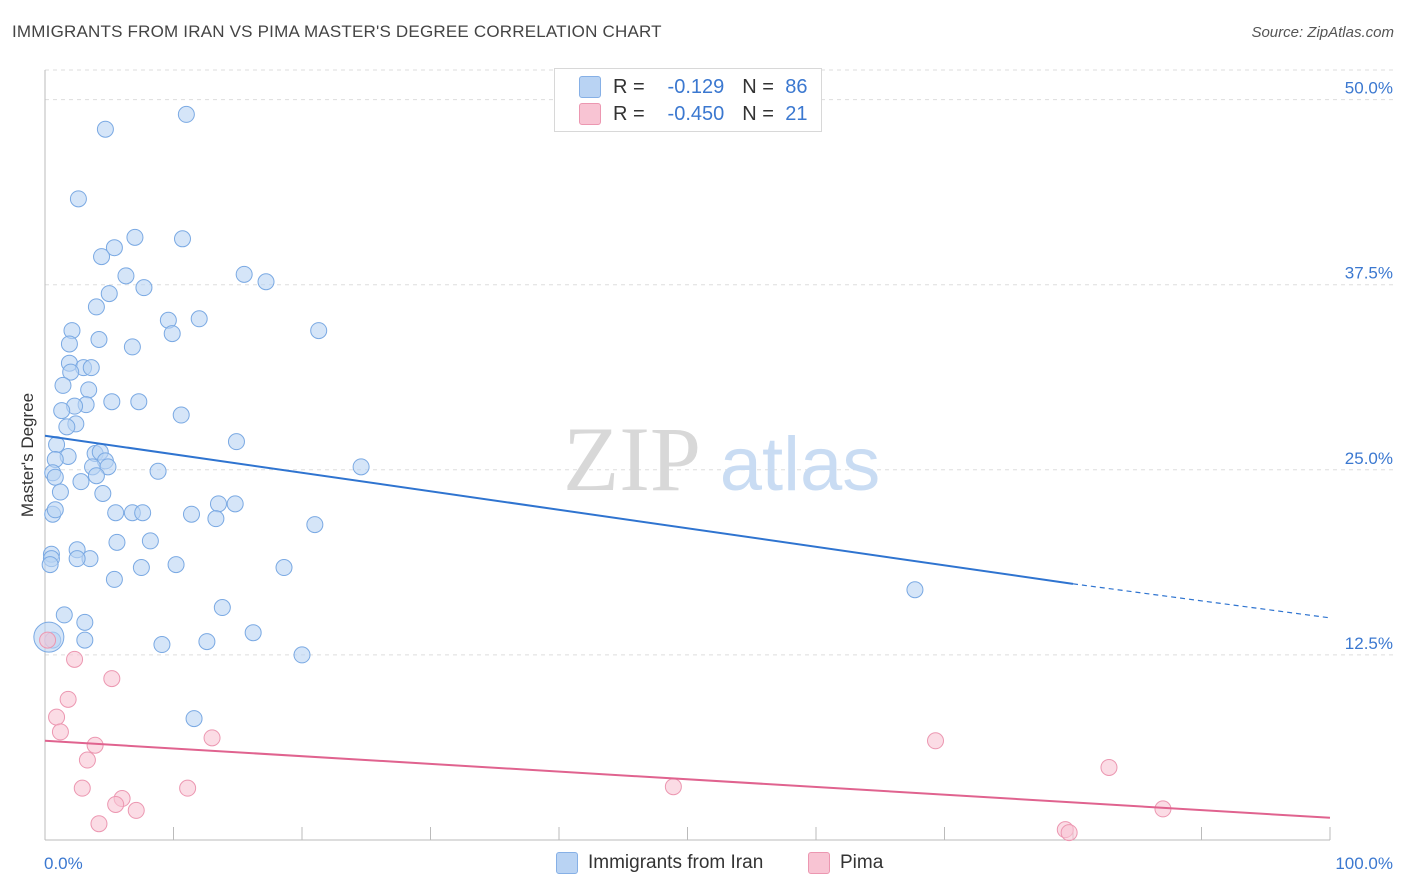 Image resolution: width=1406 pixels, height=892 pixels. I want to click on watermark: ZIP atlas, so click(721, 459).